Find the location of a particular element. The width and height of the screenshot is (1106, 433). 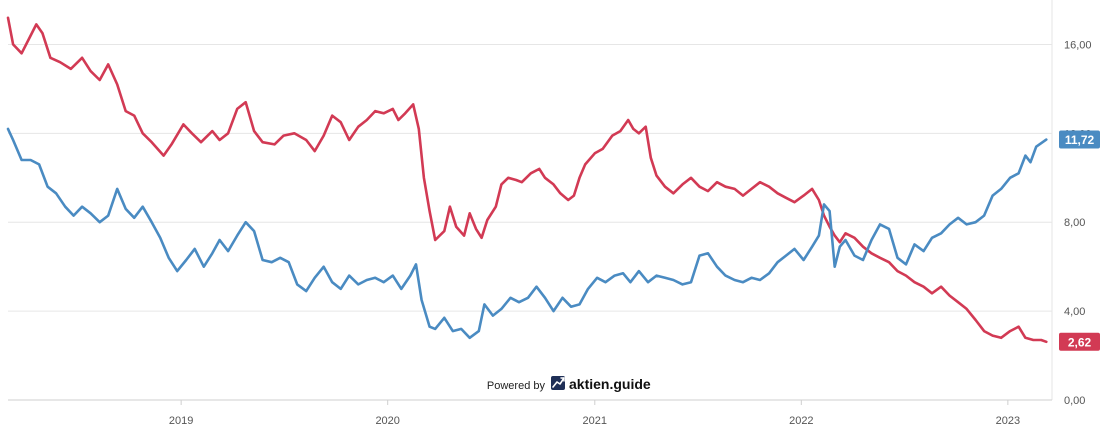

x-tick-label: 2020 is located at coordinates (387, 421).